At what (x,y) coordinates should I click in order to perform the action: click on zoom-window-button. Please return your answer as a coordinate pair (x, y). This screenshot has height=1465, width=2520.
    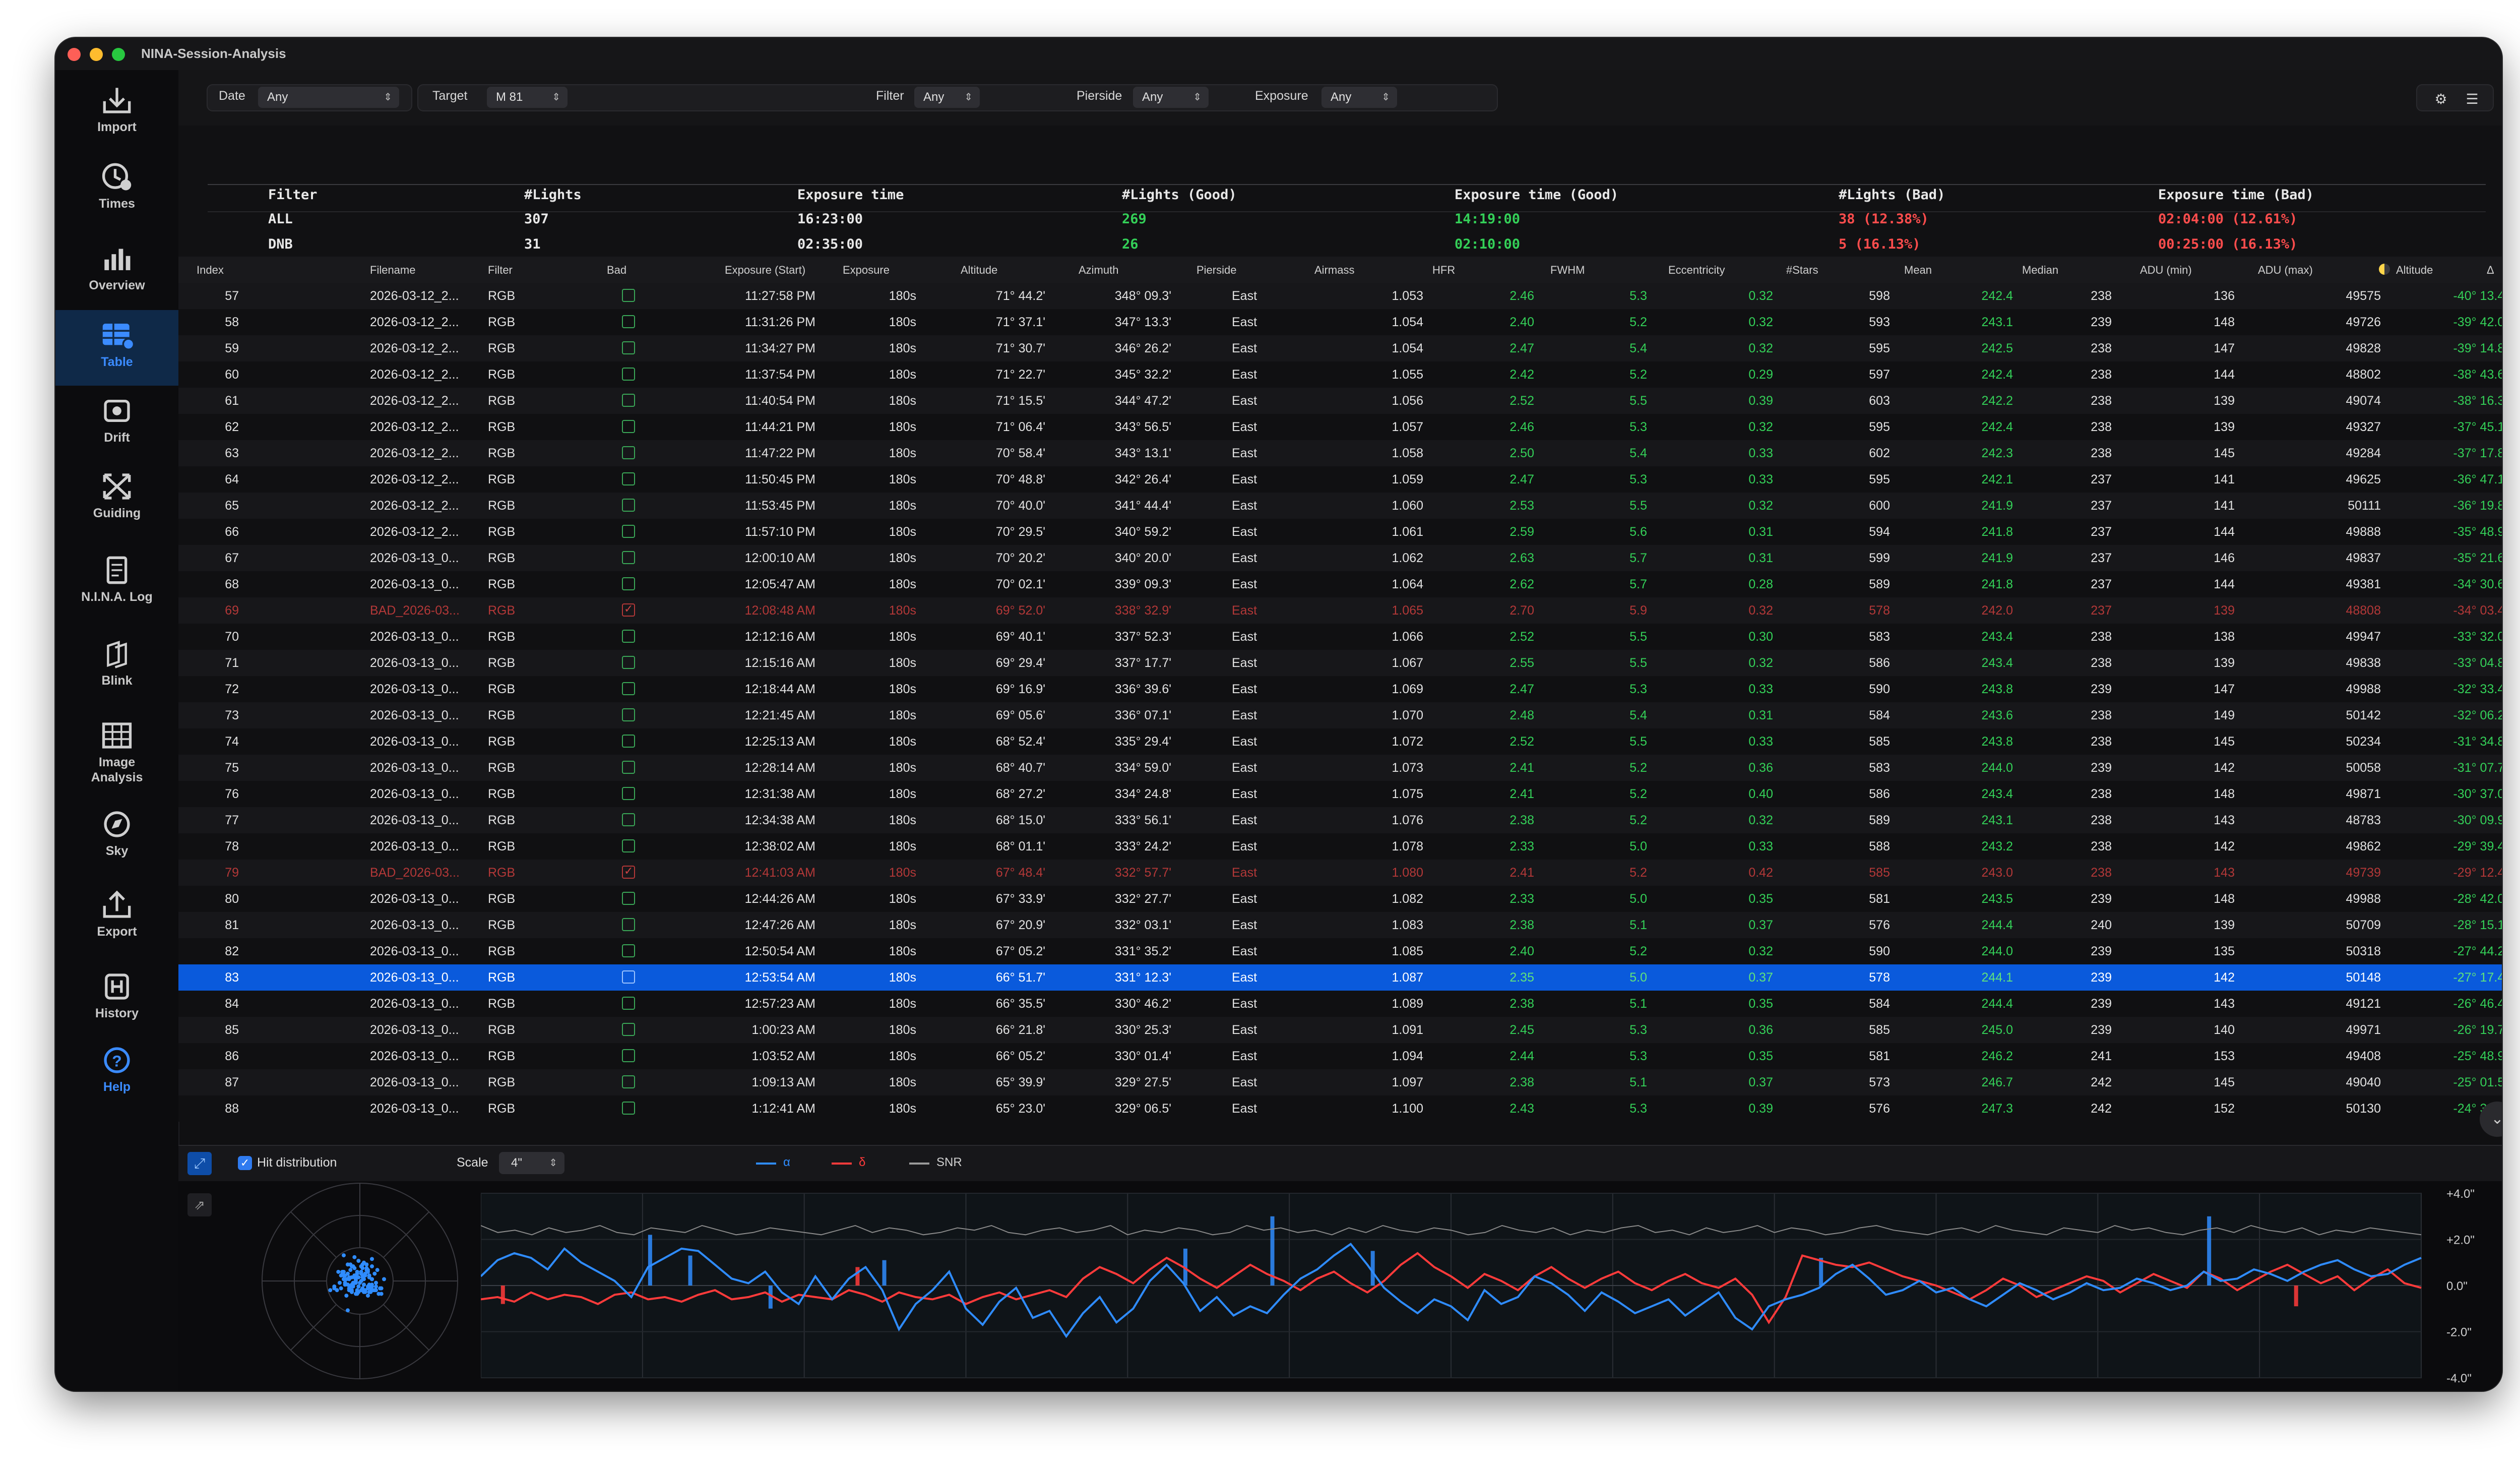
    Looking at the image, I should click on (118, 54).